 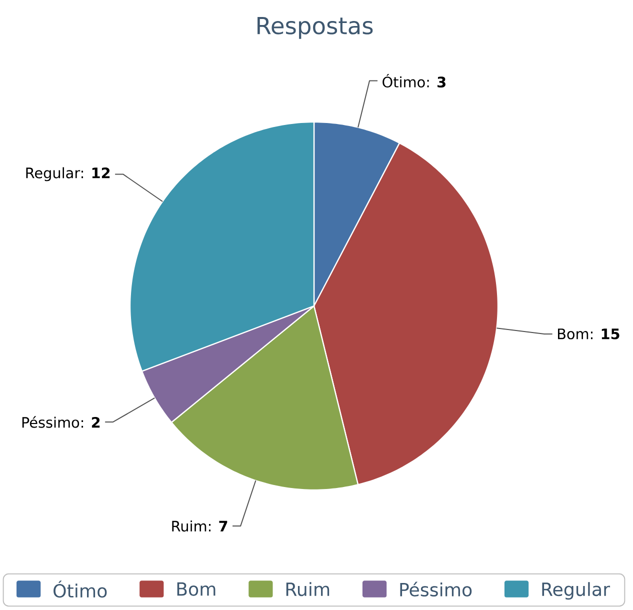 I want to click on data-label: Péssimo: 2, so click(x=61, y=422).